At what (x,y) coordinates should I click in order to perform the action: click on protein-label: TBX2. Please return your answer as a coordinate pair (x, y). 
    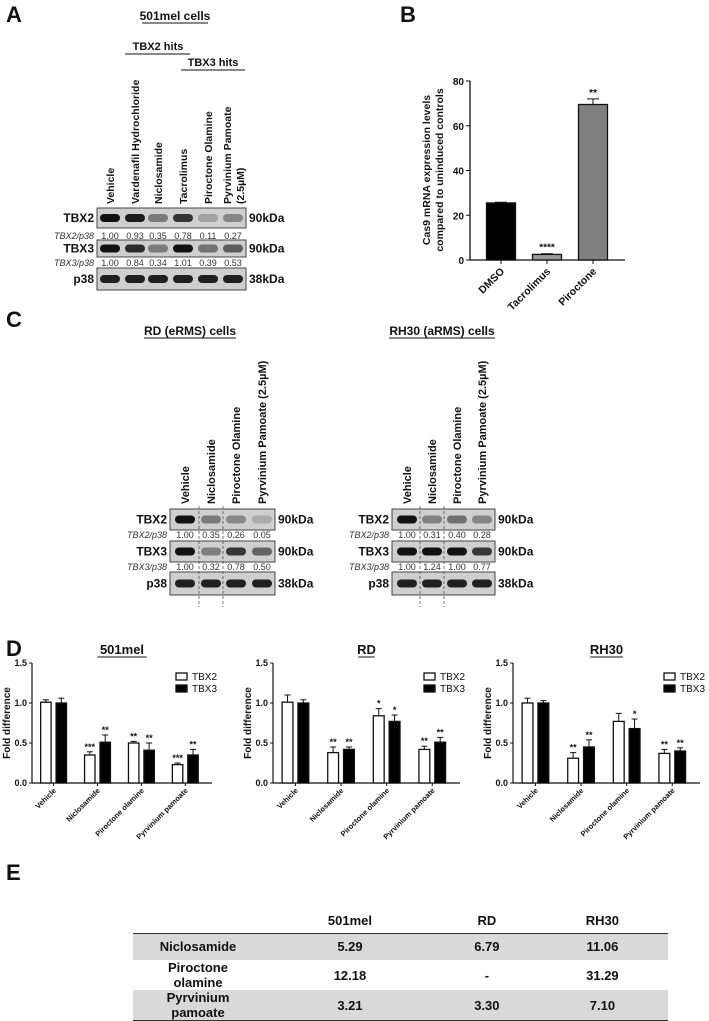
    Looking at the image, I should click on (373, 520).